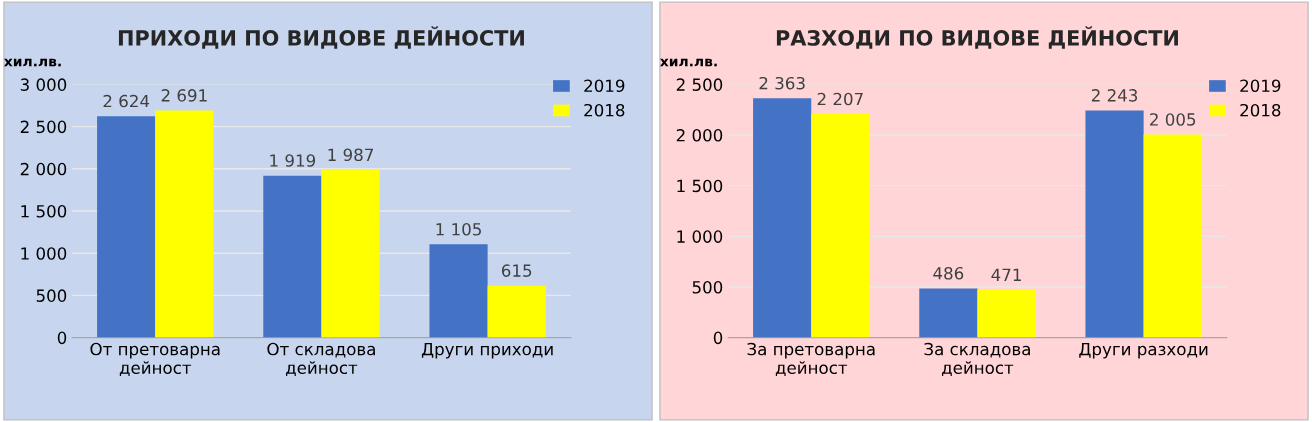  Describe the element at coordinates (155, 359) in the screenshot. I see `x-tick-label: От претоварна дейност` at that location.